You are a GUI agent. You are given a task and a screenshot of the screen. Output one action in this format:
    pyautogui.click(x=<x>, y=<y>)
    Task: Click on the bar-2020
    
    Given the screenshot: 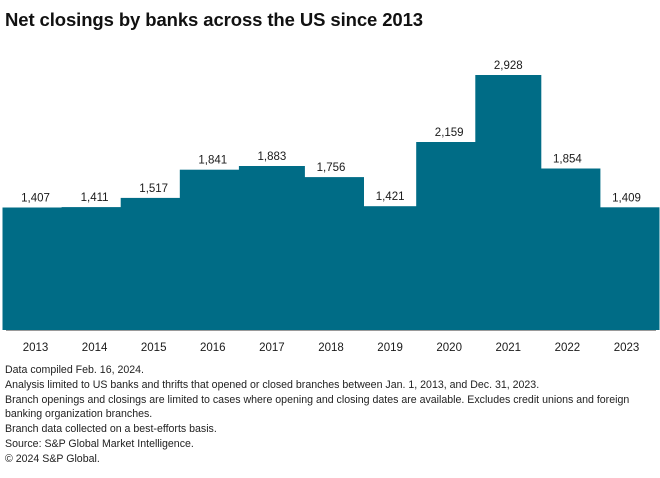 What is the action you would take?
    pyautogui.click(x=449, y=236)
    